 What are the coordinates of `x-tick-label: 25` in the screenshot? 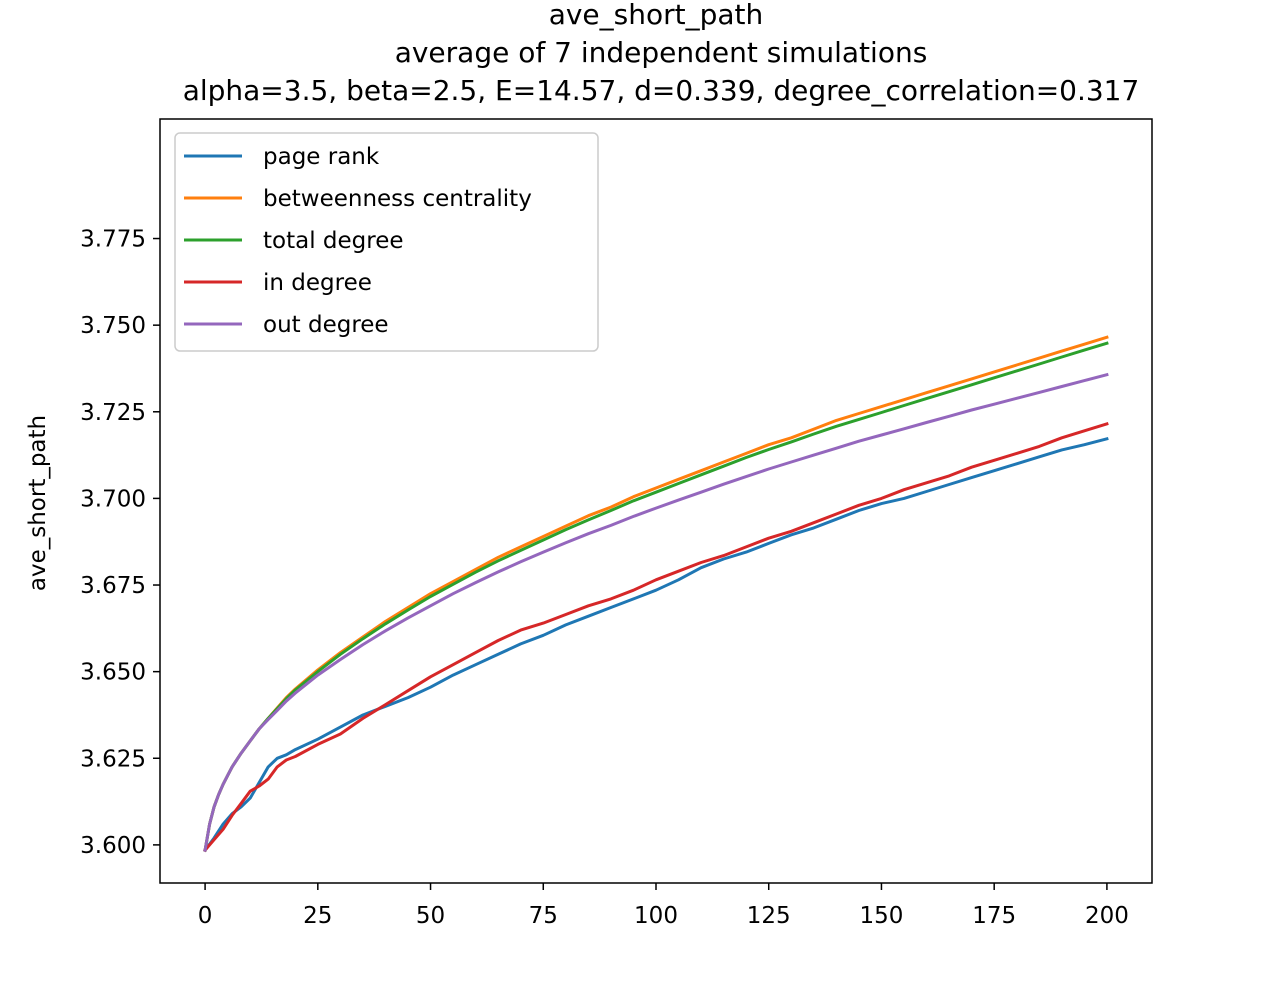 It's located at (317, 916).